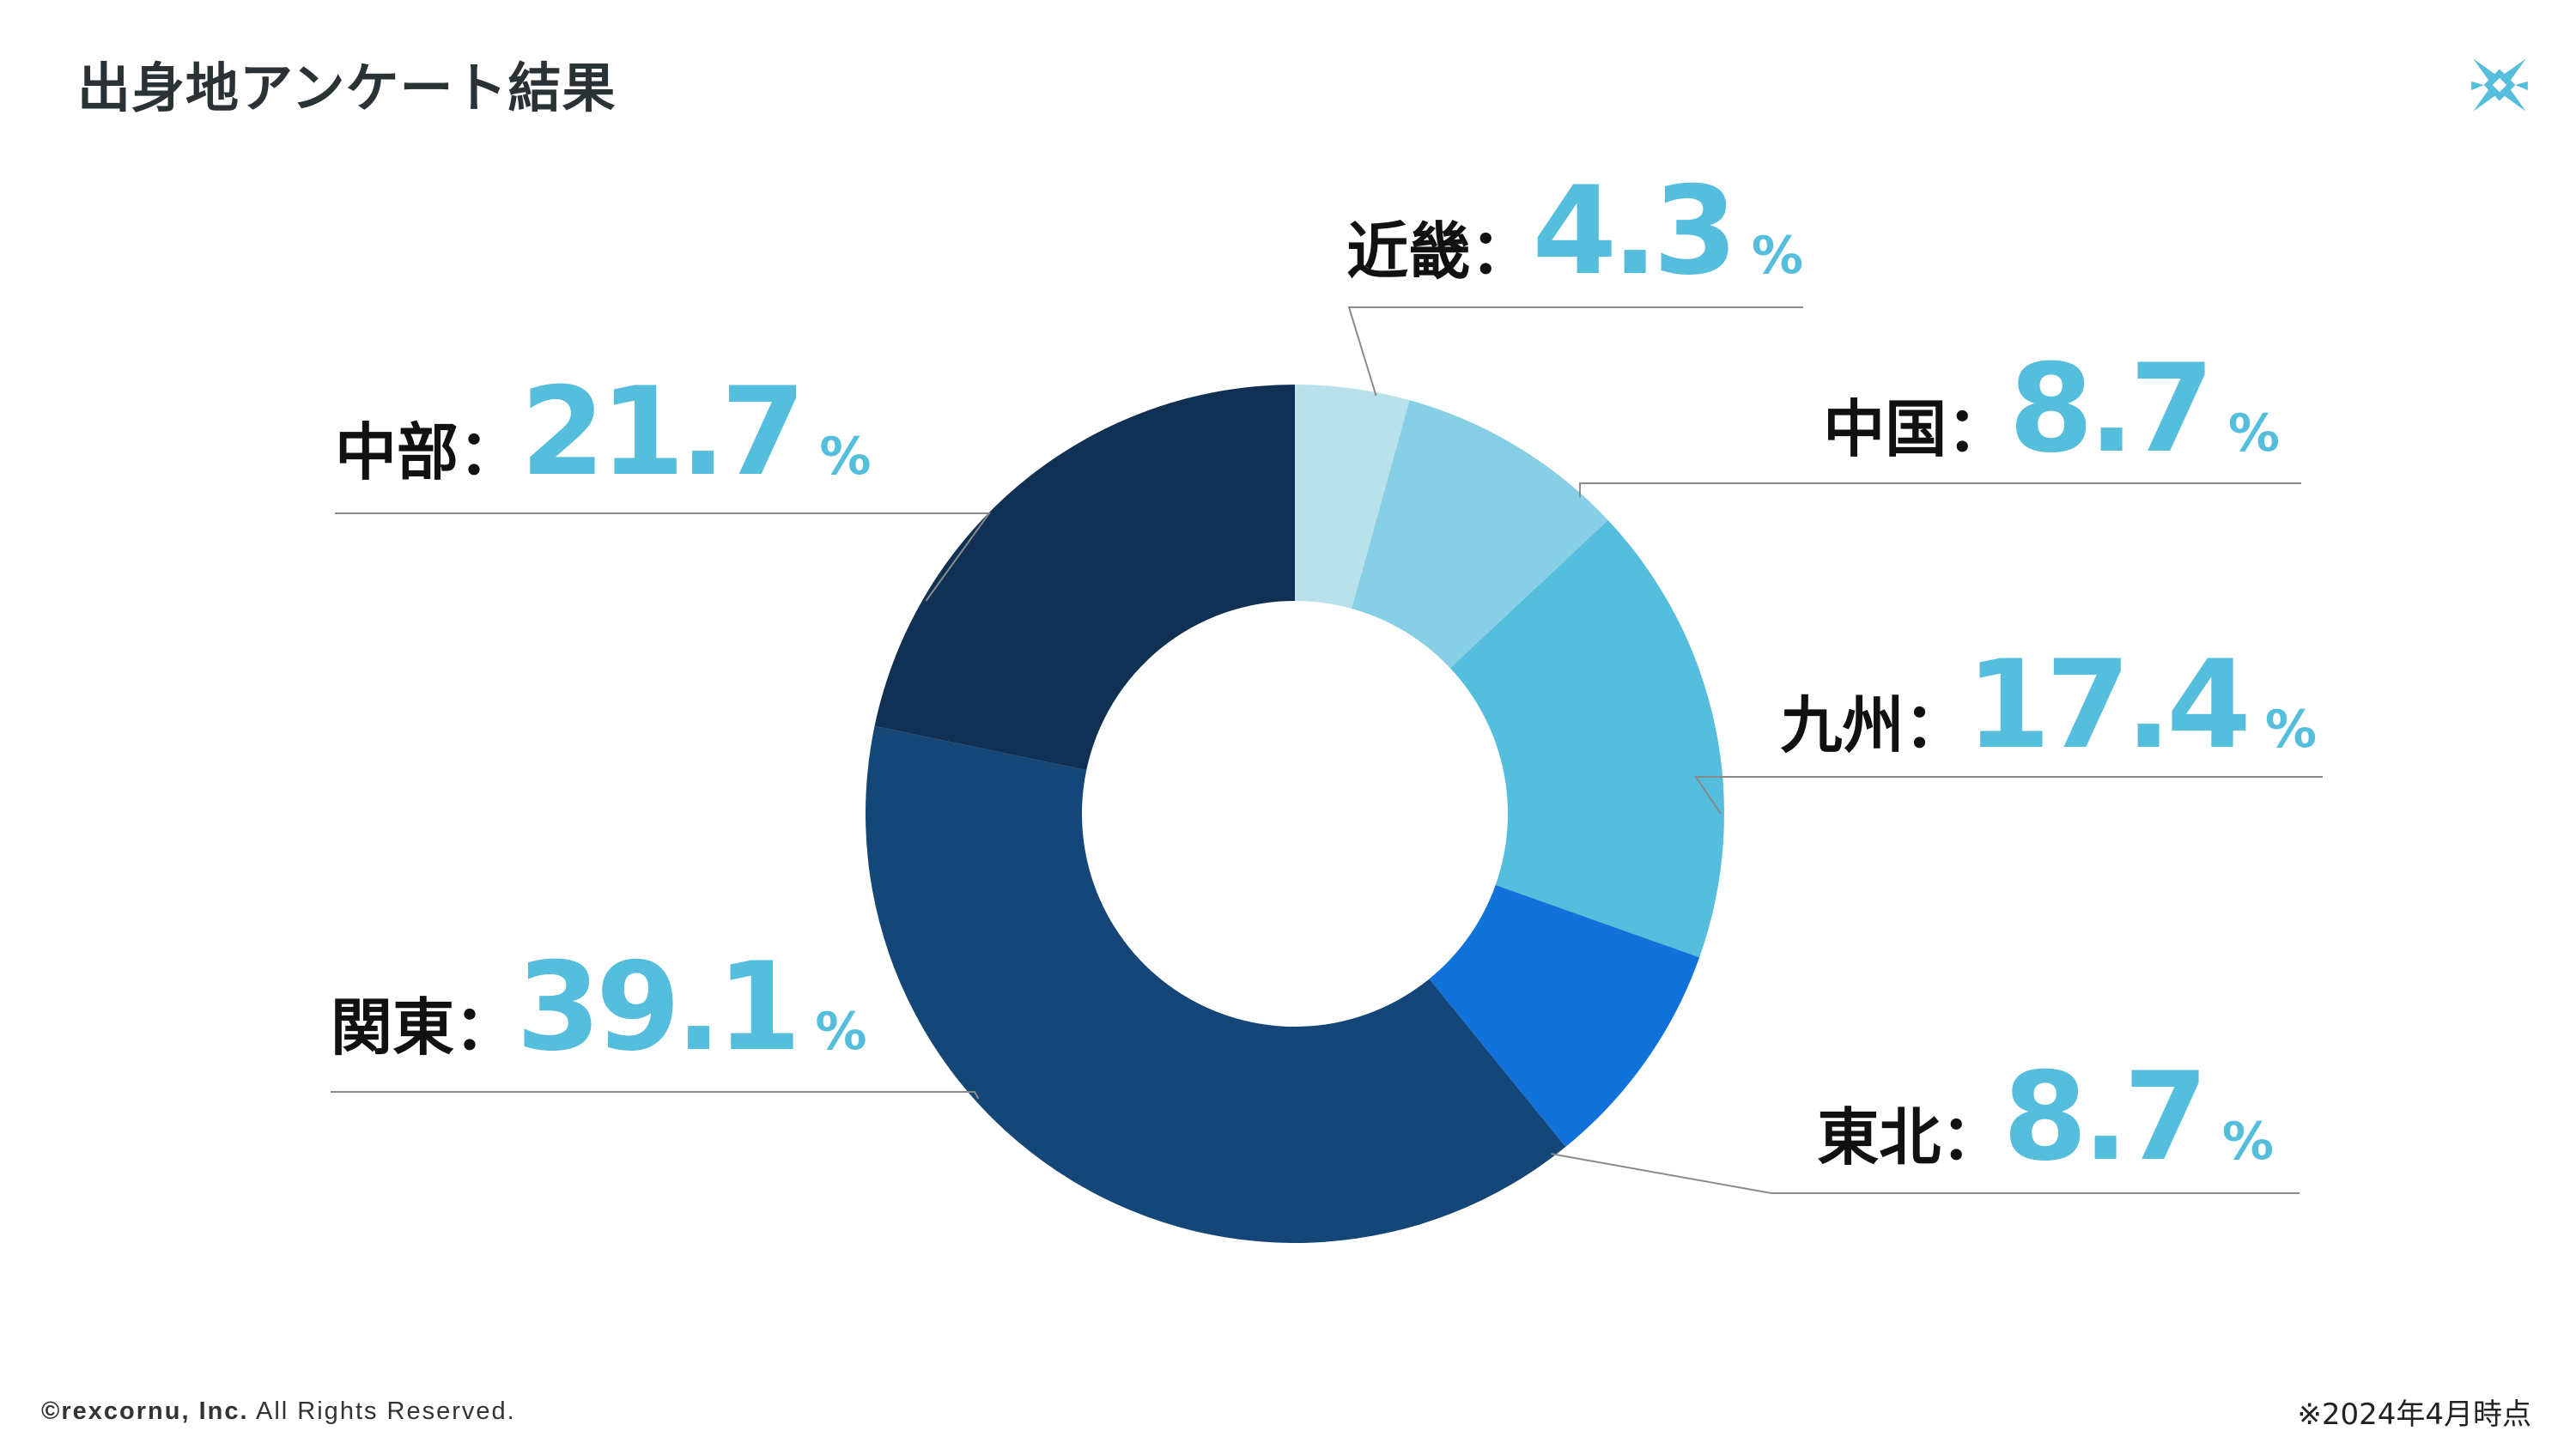  Describe the element at coordinates (1352, 497) in the screenshot. I see `donut-slice-近畿` at that location.